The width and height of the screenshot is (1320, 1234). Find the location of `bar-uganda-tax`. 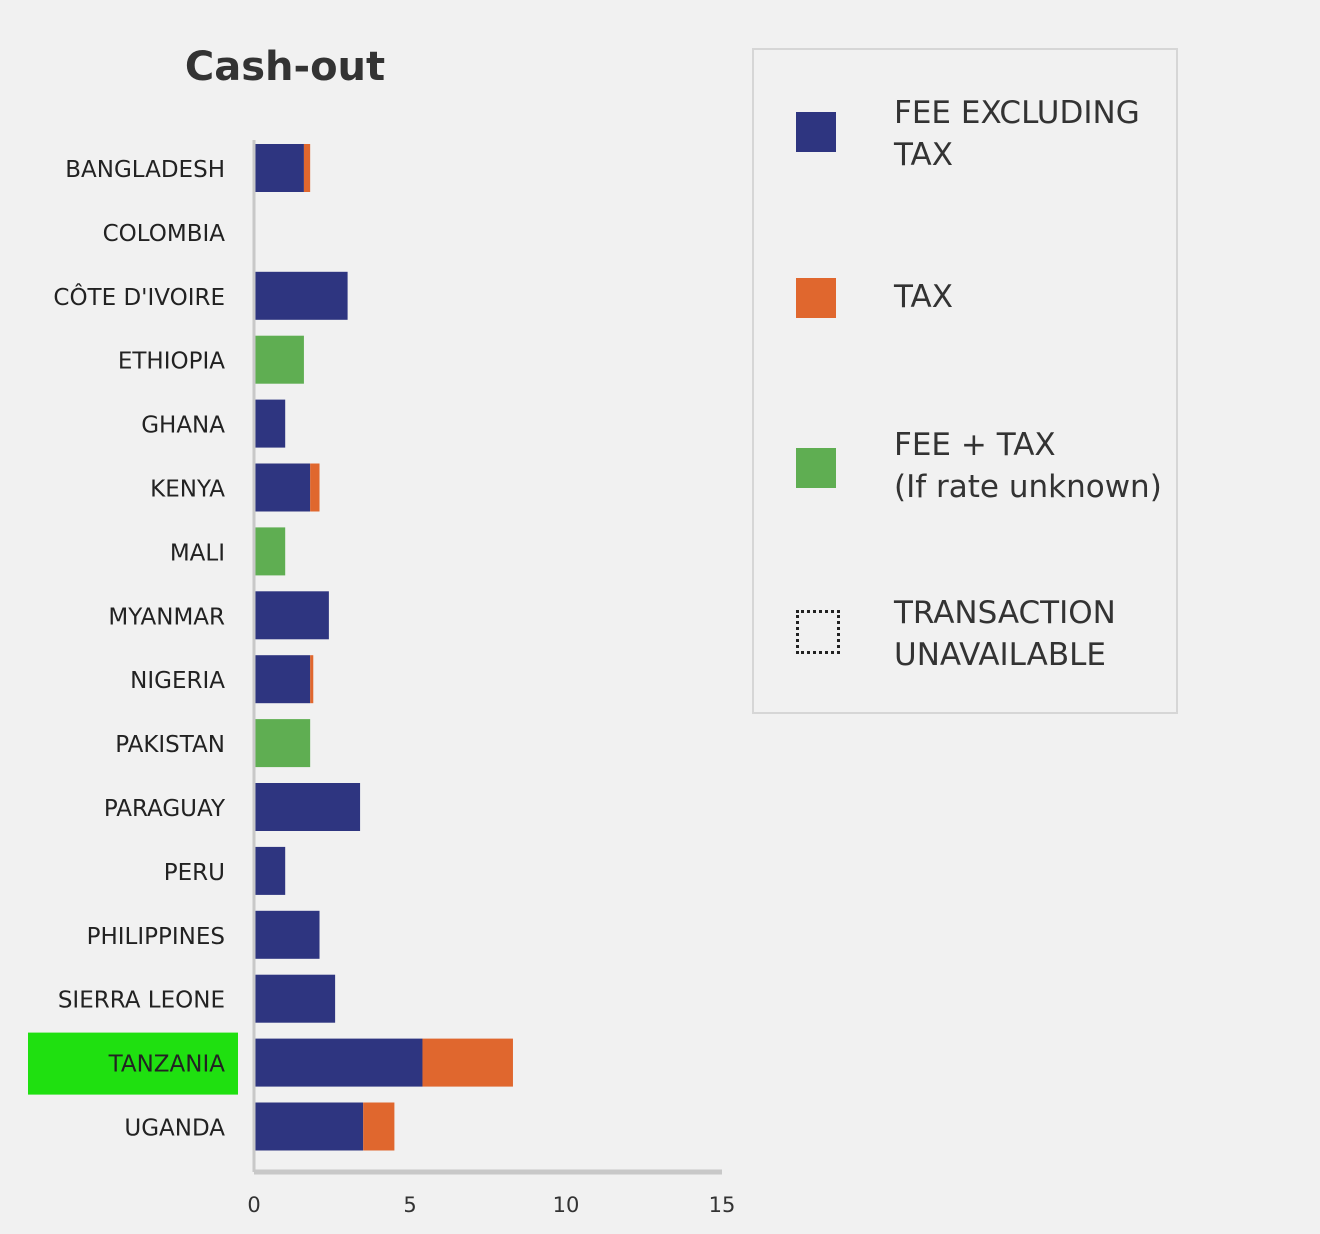

bar-uganda-tax is located at coordinates (379, 1126).